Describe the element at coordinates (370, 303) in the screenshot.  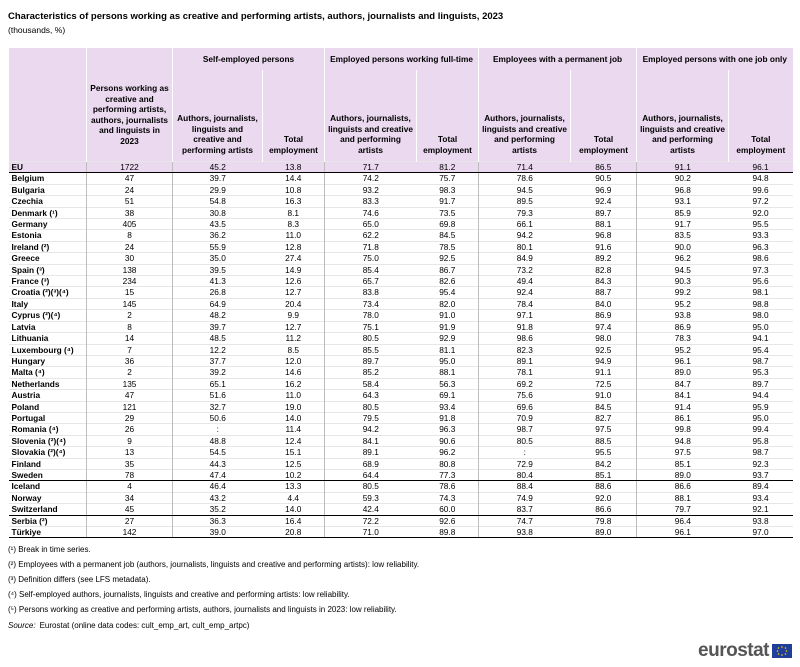
I see `cell: 73.4` at that location.